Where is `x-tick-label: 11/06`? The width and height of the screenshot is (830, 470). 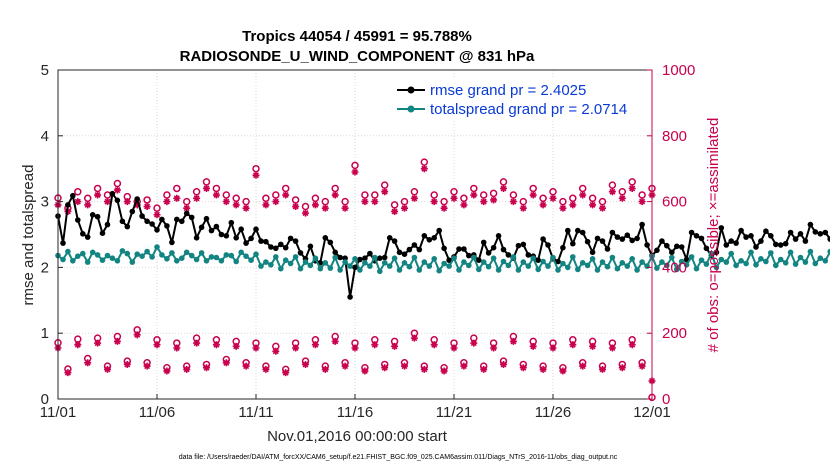
x-tick-label: 11/06 is located at coordinates (157, 412).